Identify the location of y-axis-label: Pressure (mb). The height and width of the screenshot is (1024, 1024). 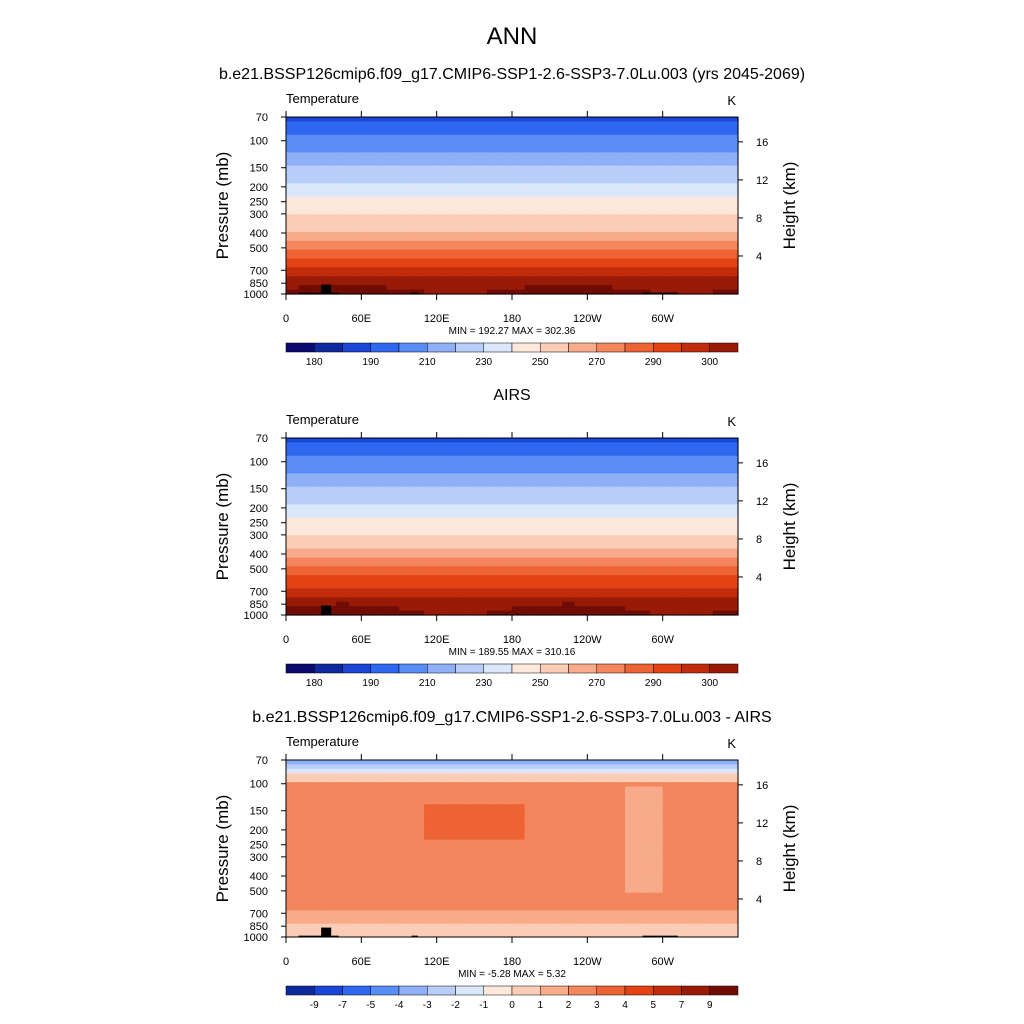
(222, 527).